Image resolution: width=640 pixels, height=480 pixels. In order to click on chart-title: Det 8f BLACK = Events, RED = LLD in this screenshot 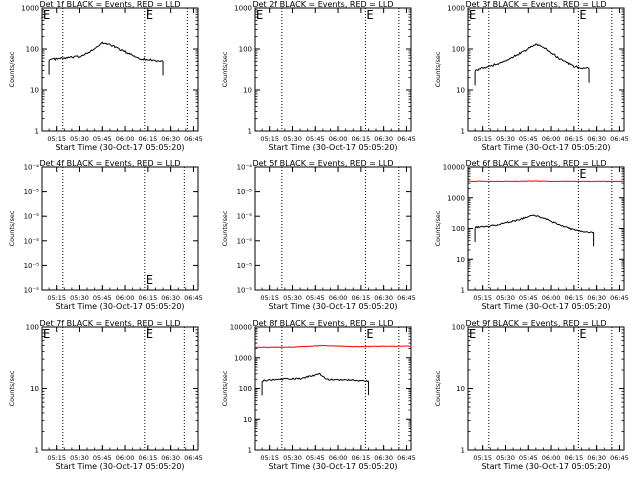, I will do `click(322, 323)`.